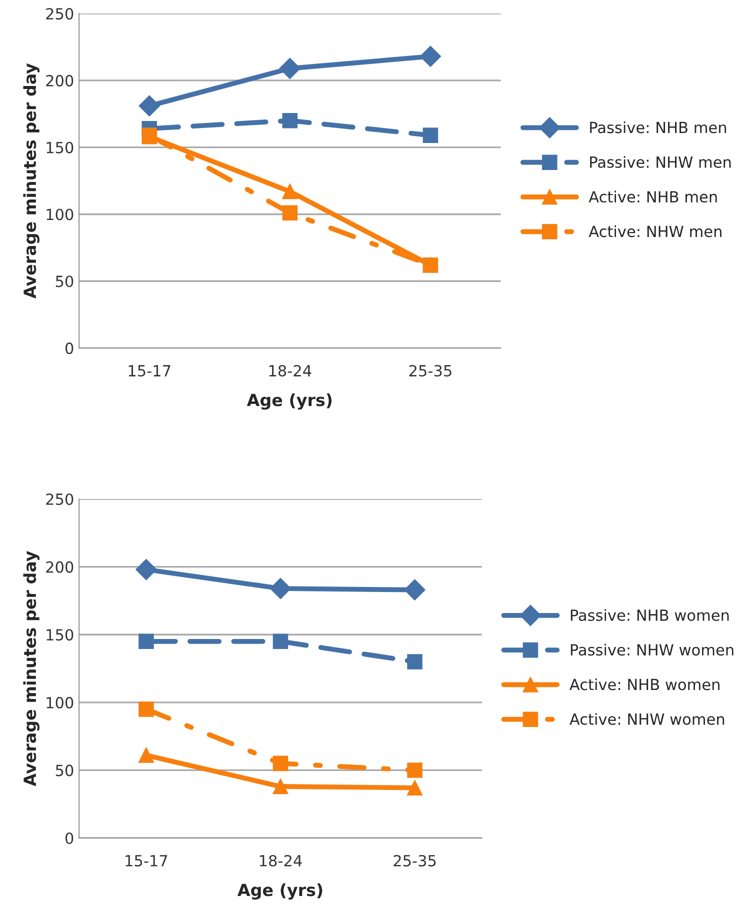 This screenshot has width=753, height=904. Describe the element at coordinates (658, 127) in the screenshot. I see `legend-label: Passive: NHB men` at that location.